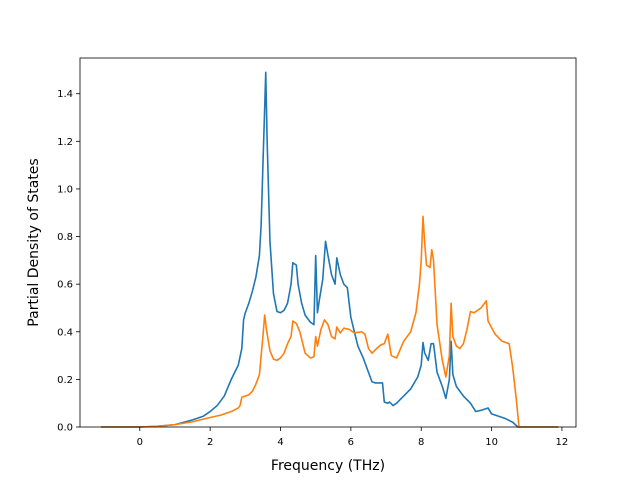 The width and height of the screenshot is (640, 480). I want to click on y-tick-label: 0.0, so click(65, 428).